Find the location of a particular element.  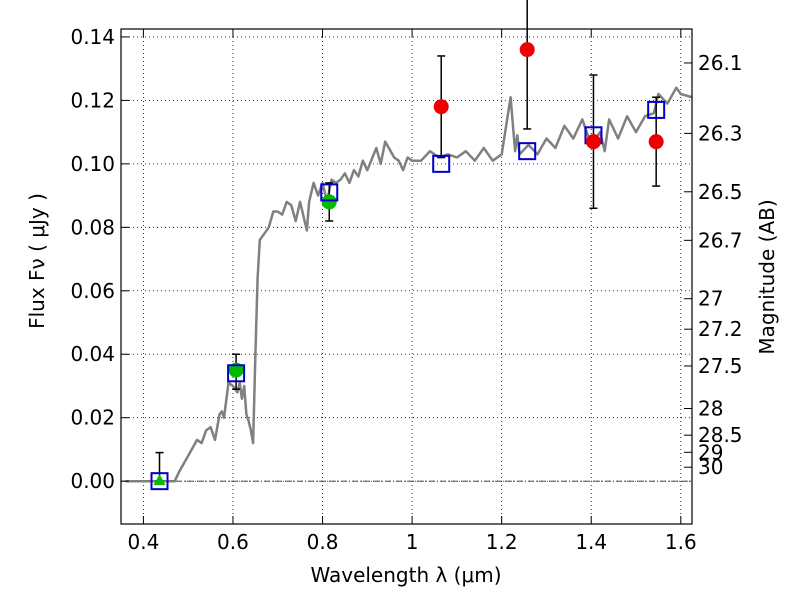

x-axis-title: Wavelength λ (μm) is located at coordinates (405, 575).